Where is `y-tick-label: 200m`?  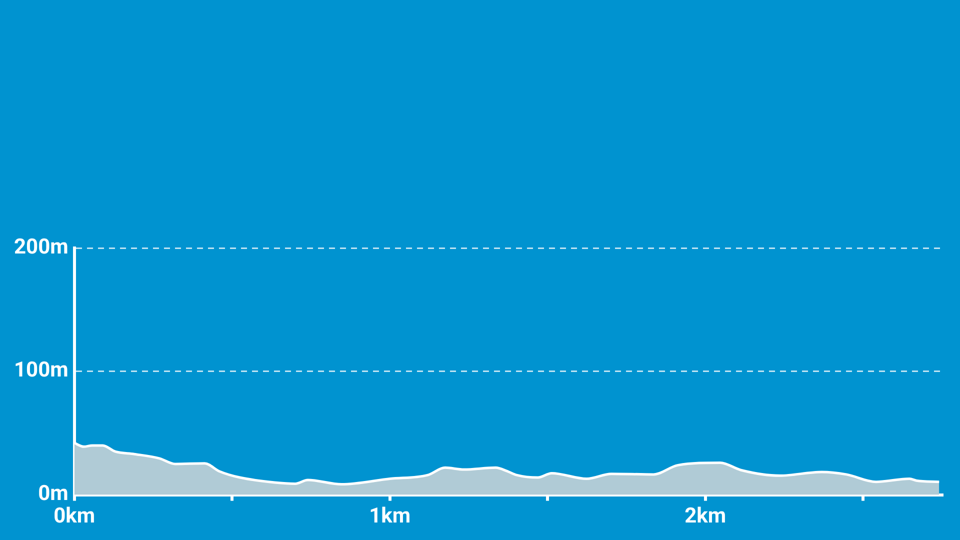
y-tick-label: 200m is located at coordinates (41, 247).